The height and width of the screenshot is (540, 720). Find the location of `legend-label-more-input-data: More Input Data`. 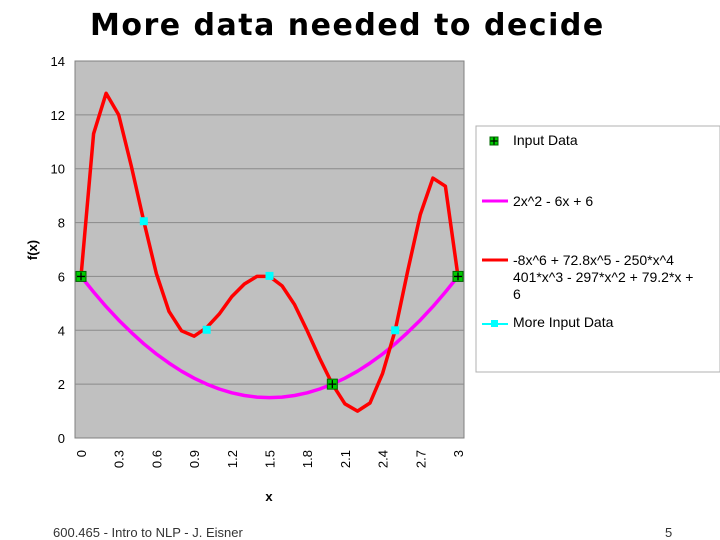

legend-label-more-input-data: More Input Data is located at coordinates (563, 322).